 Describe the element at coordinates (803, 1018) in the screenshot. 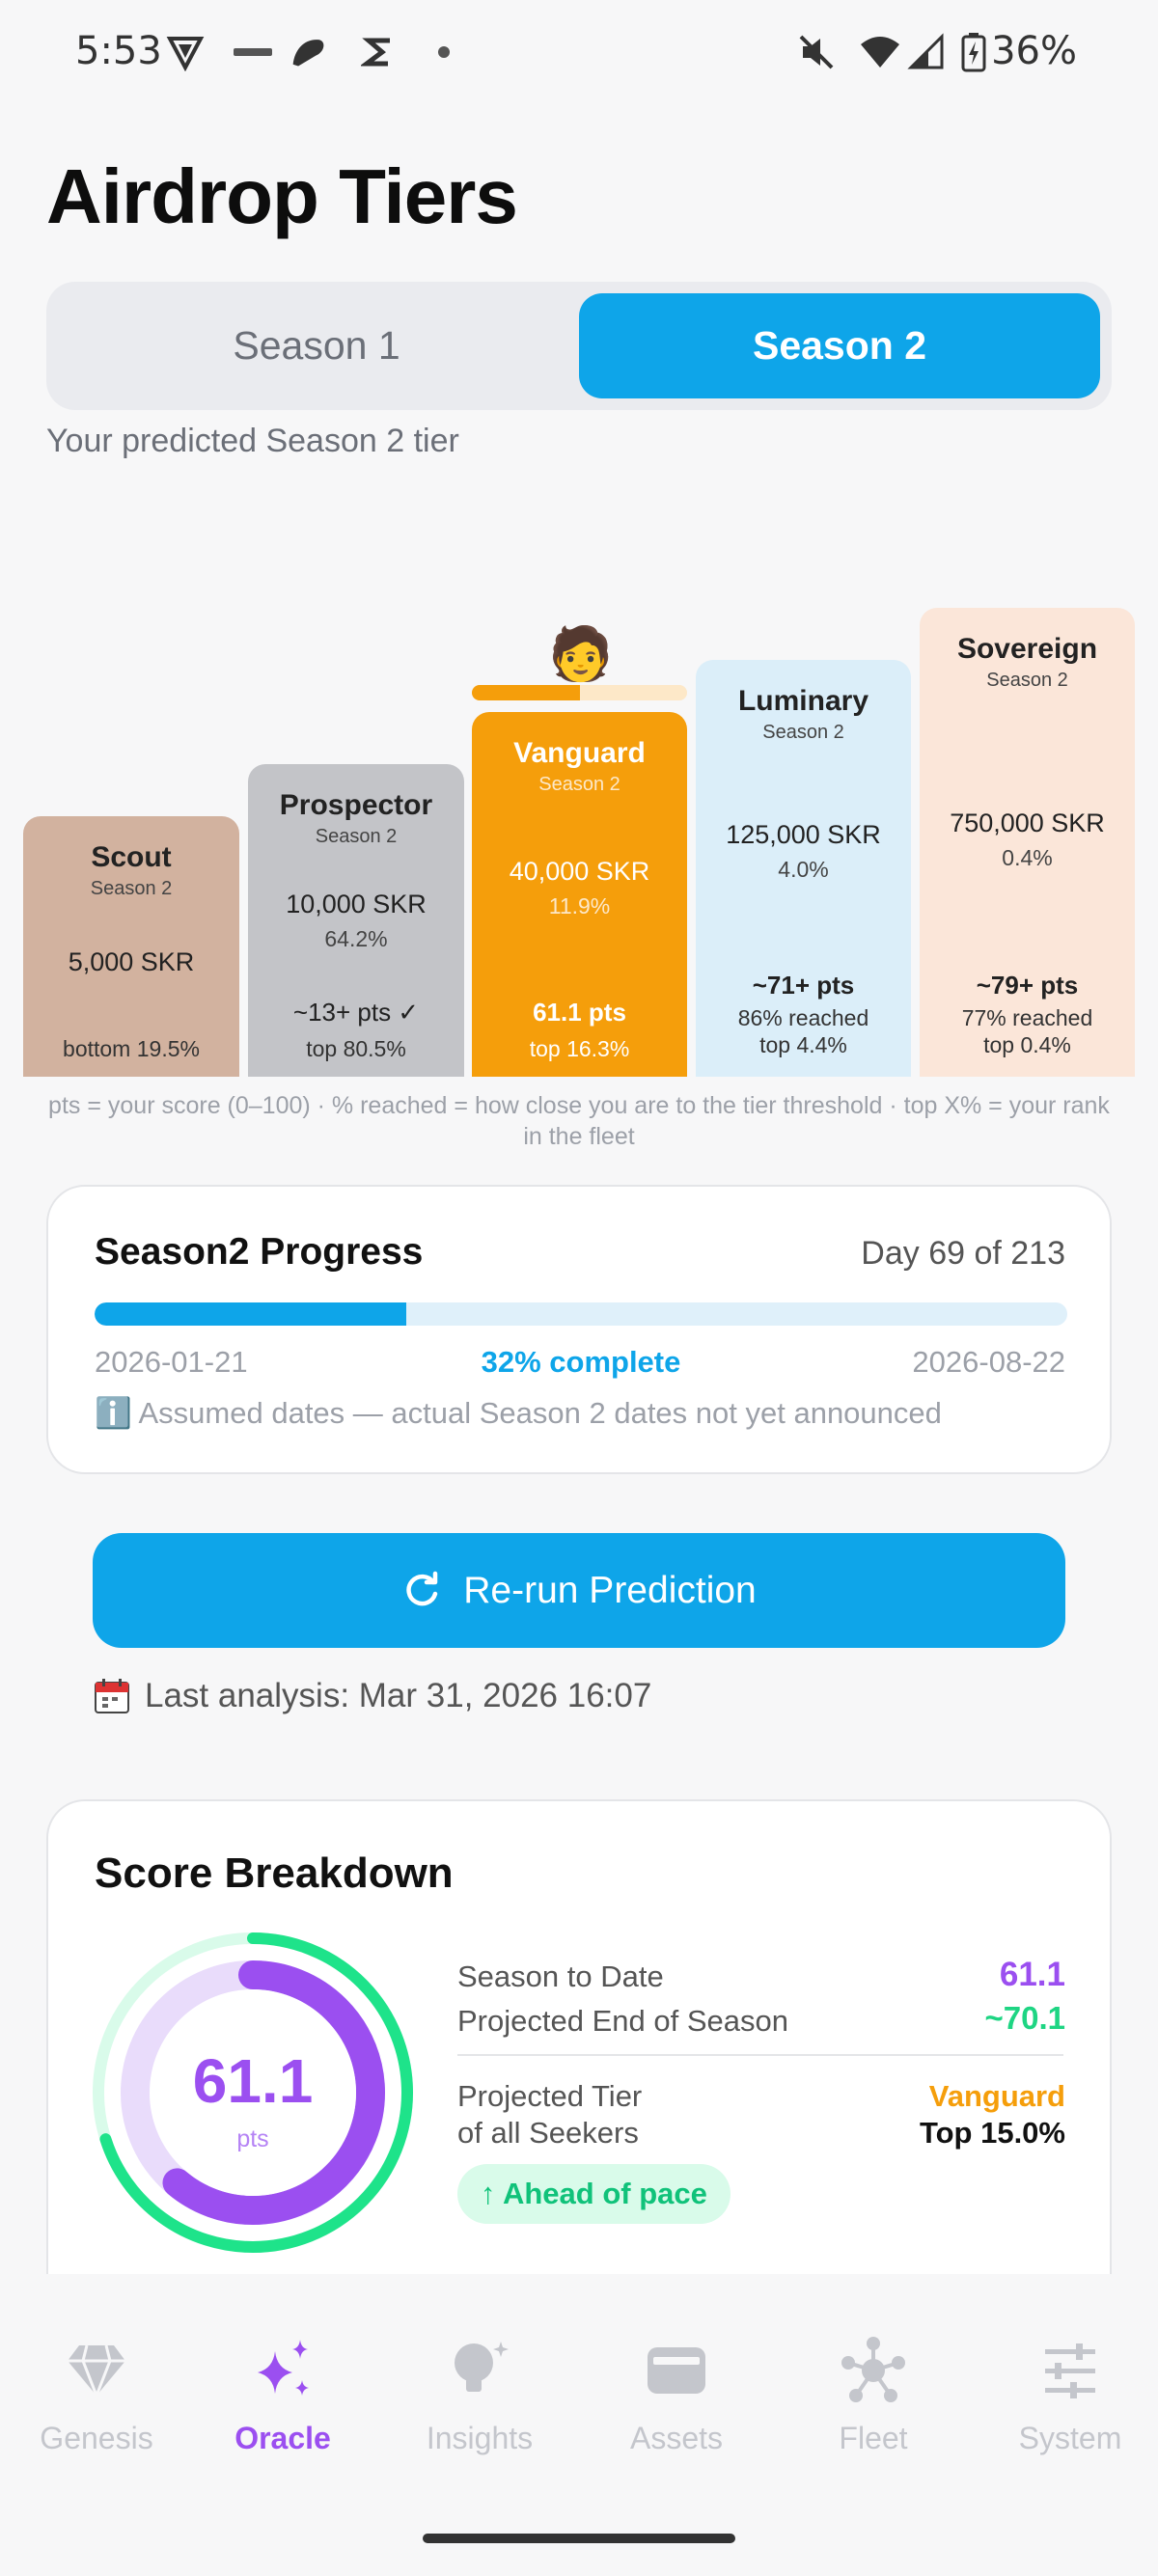

I see `tier-reached: 86% reached` at that location.